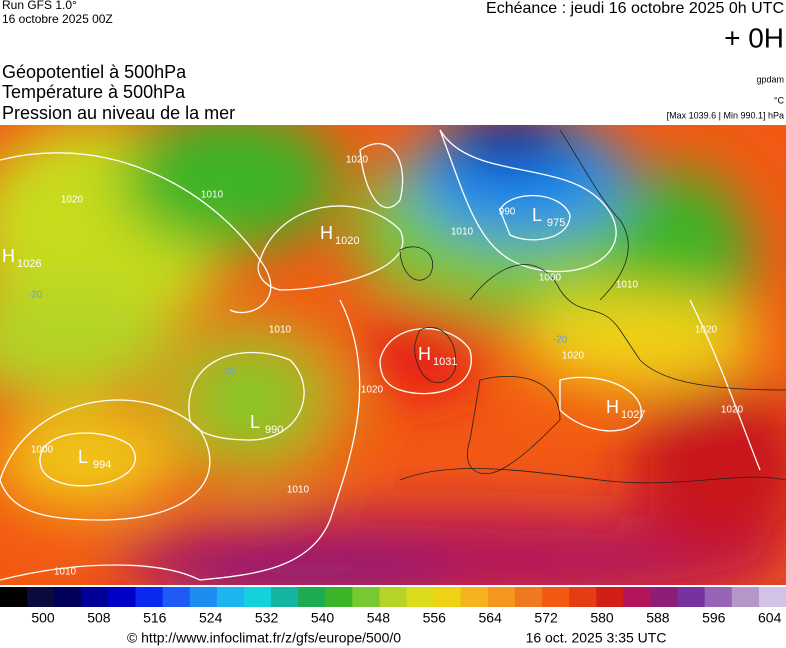 The image size is (786, 648). I want to click on run-label: Run GFS 1.0°, so click(39, 6).